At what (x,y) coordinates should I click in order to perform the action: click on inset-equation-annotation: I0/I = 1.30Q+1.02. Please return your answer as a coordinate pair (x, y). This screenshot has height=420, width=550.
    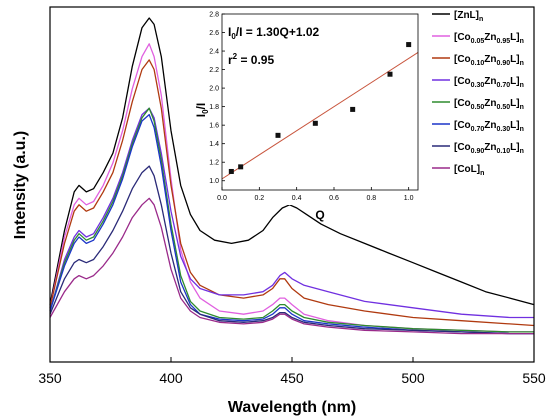
    Looking at the image, I should click on (274, 33).